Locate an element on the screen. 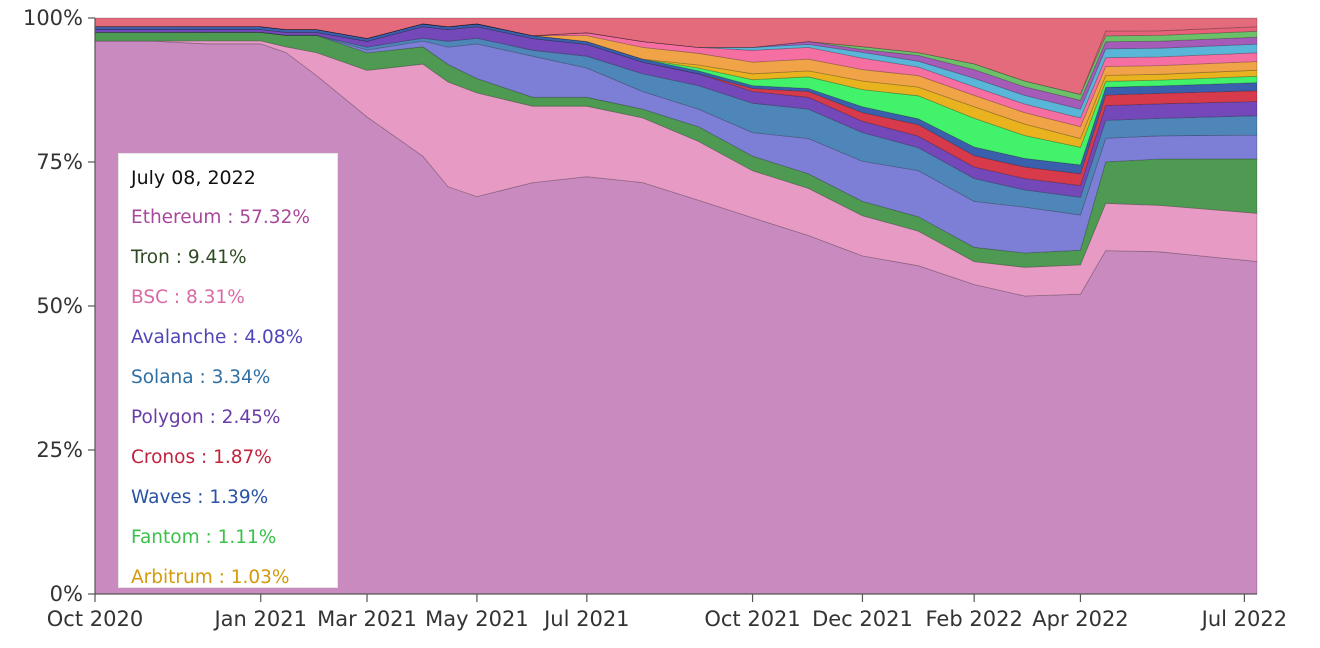 The image size is (1320, 648). tooltip-entry: Ethereum : 57.32% is located at coordinates (220, 217).